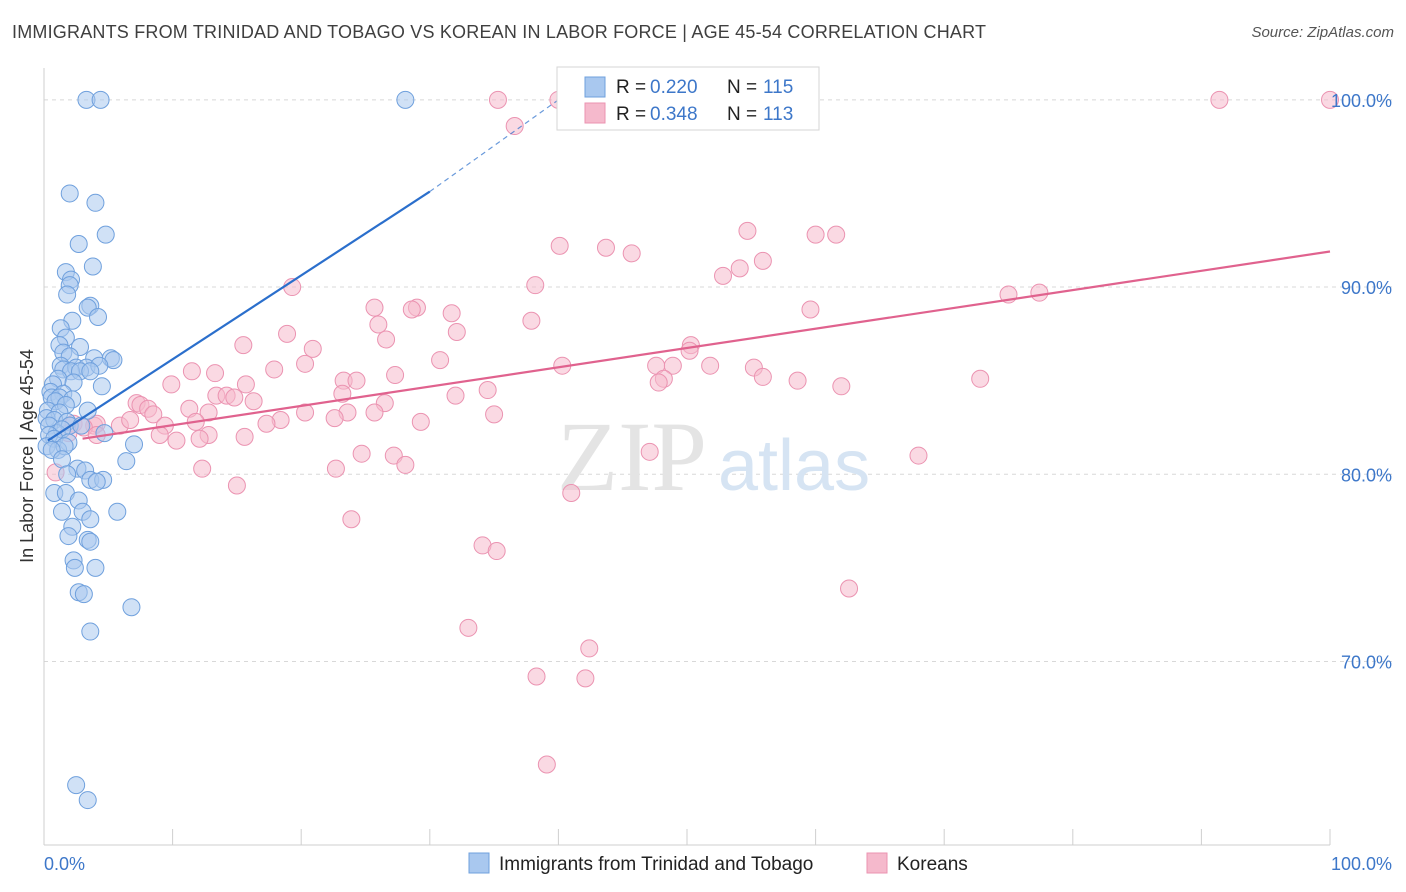  What do you see at coordinates (742, 87) in the screenshot?
I see `stats-legend-n-label-1: N =` at bounding box center [742, 87].